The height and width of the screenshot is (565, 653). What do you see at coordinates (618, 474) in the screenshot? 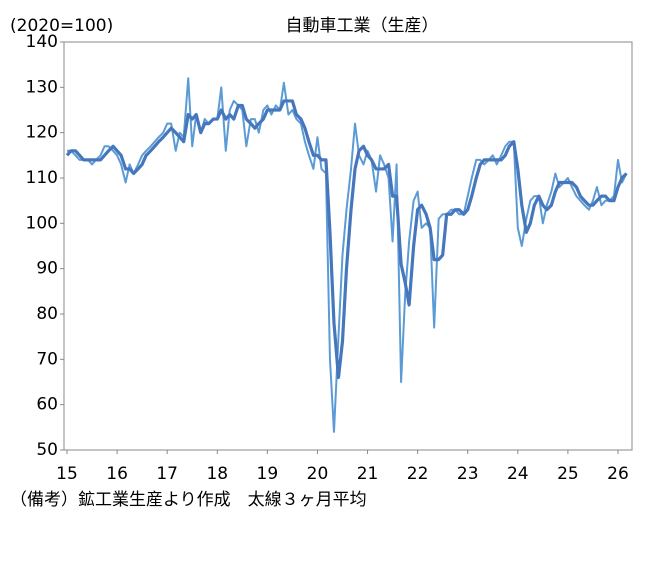
I see `x-tick-label: 26` at bounding box center [618, 474].